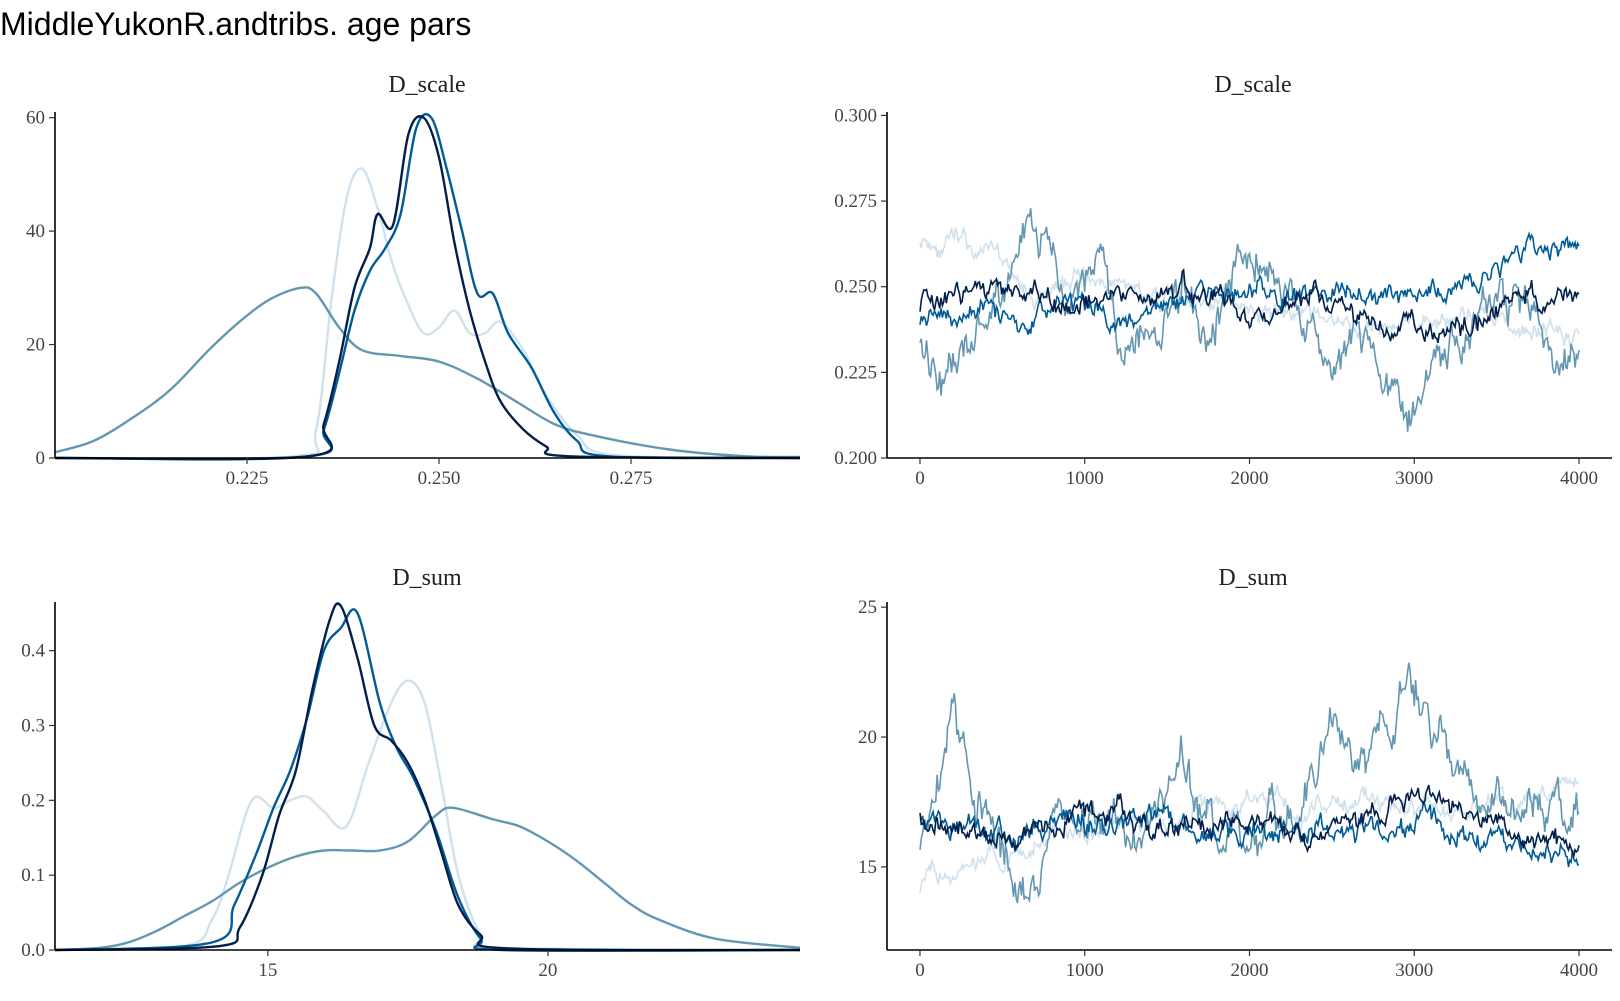 The width and height of the screenshot is (1620, 1001). I want to click on y-tick-label: 0, so click(41, 458).